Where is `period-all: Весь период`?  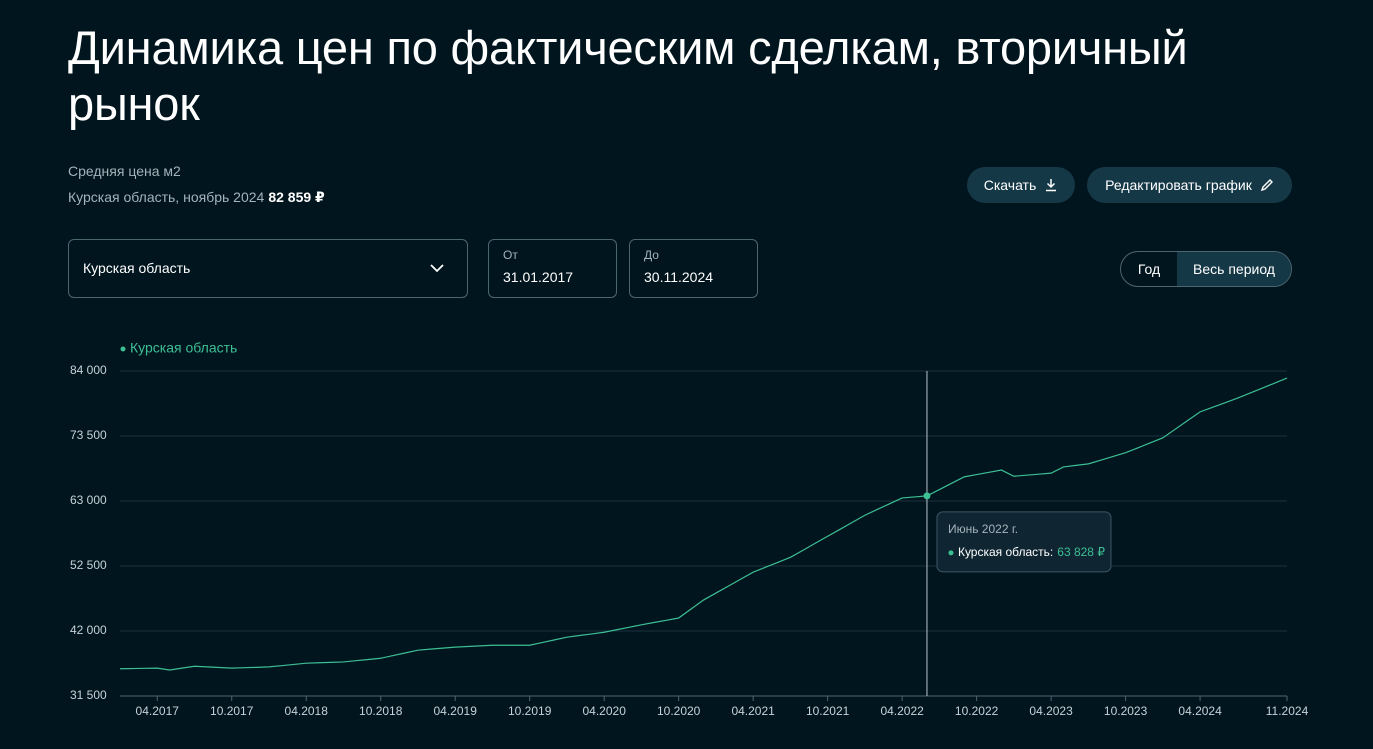
period-all: Весь период is located at coordinates (1234, 269).